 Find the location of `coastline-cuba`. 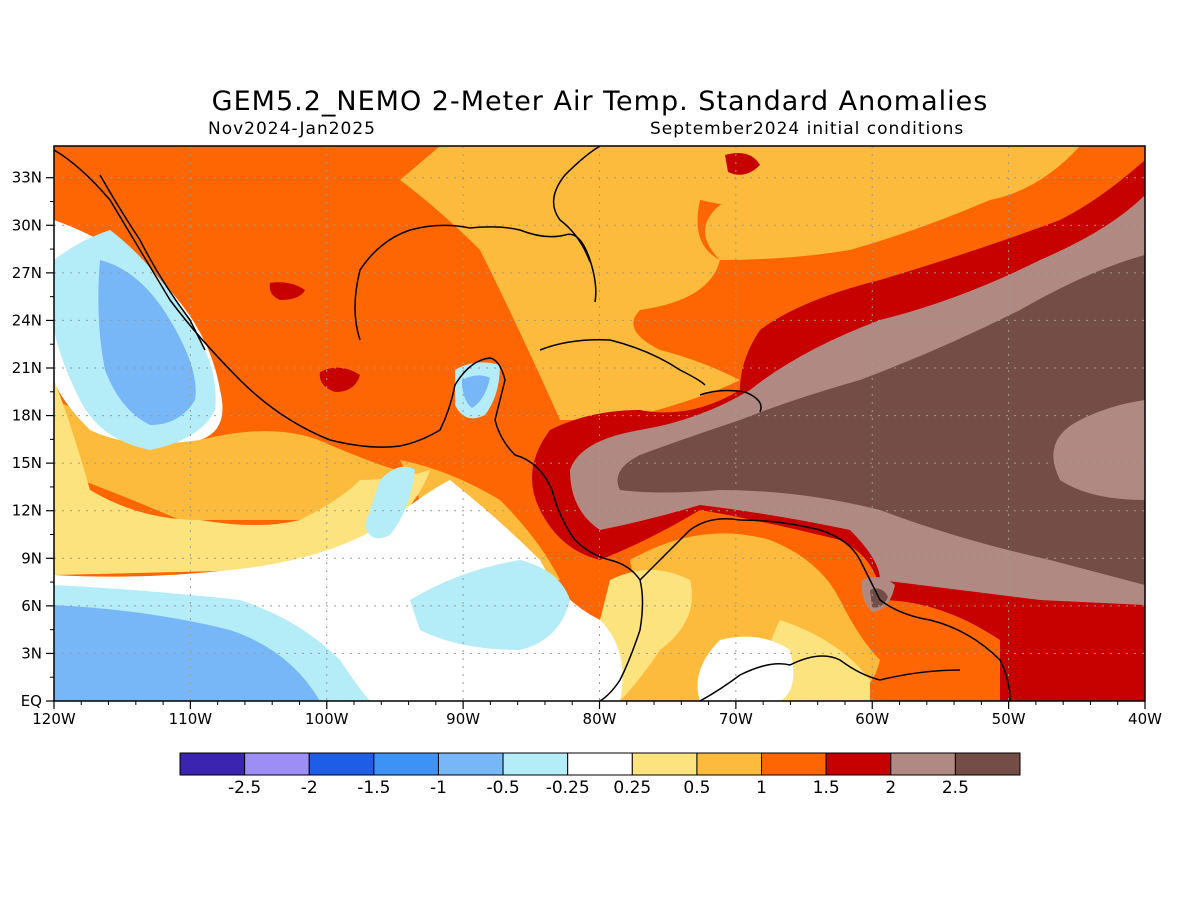

coastline-cuba is located at coordinates (622, 362).